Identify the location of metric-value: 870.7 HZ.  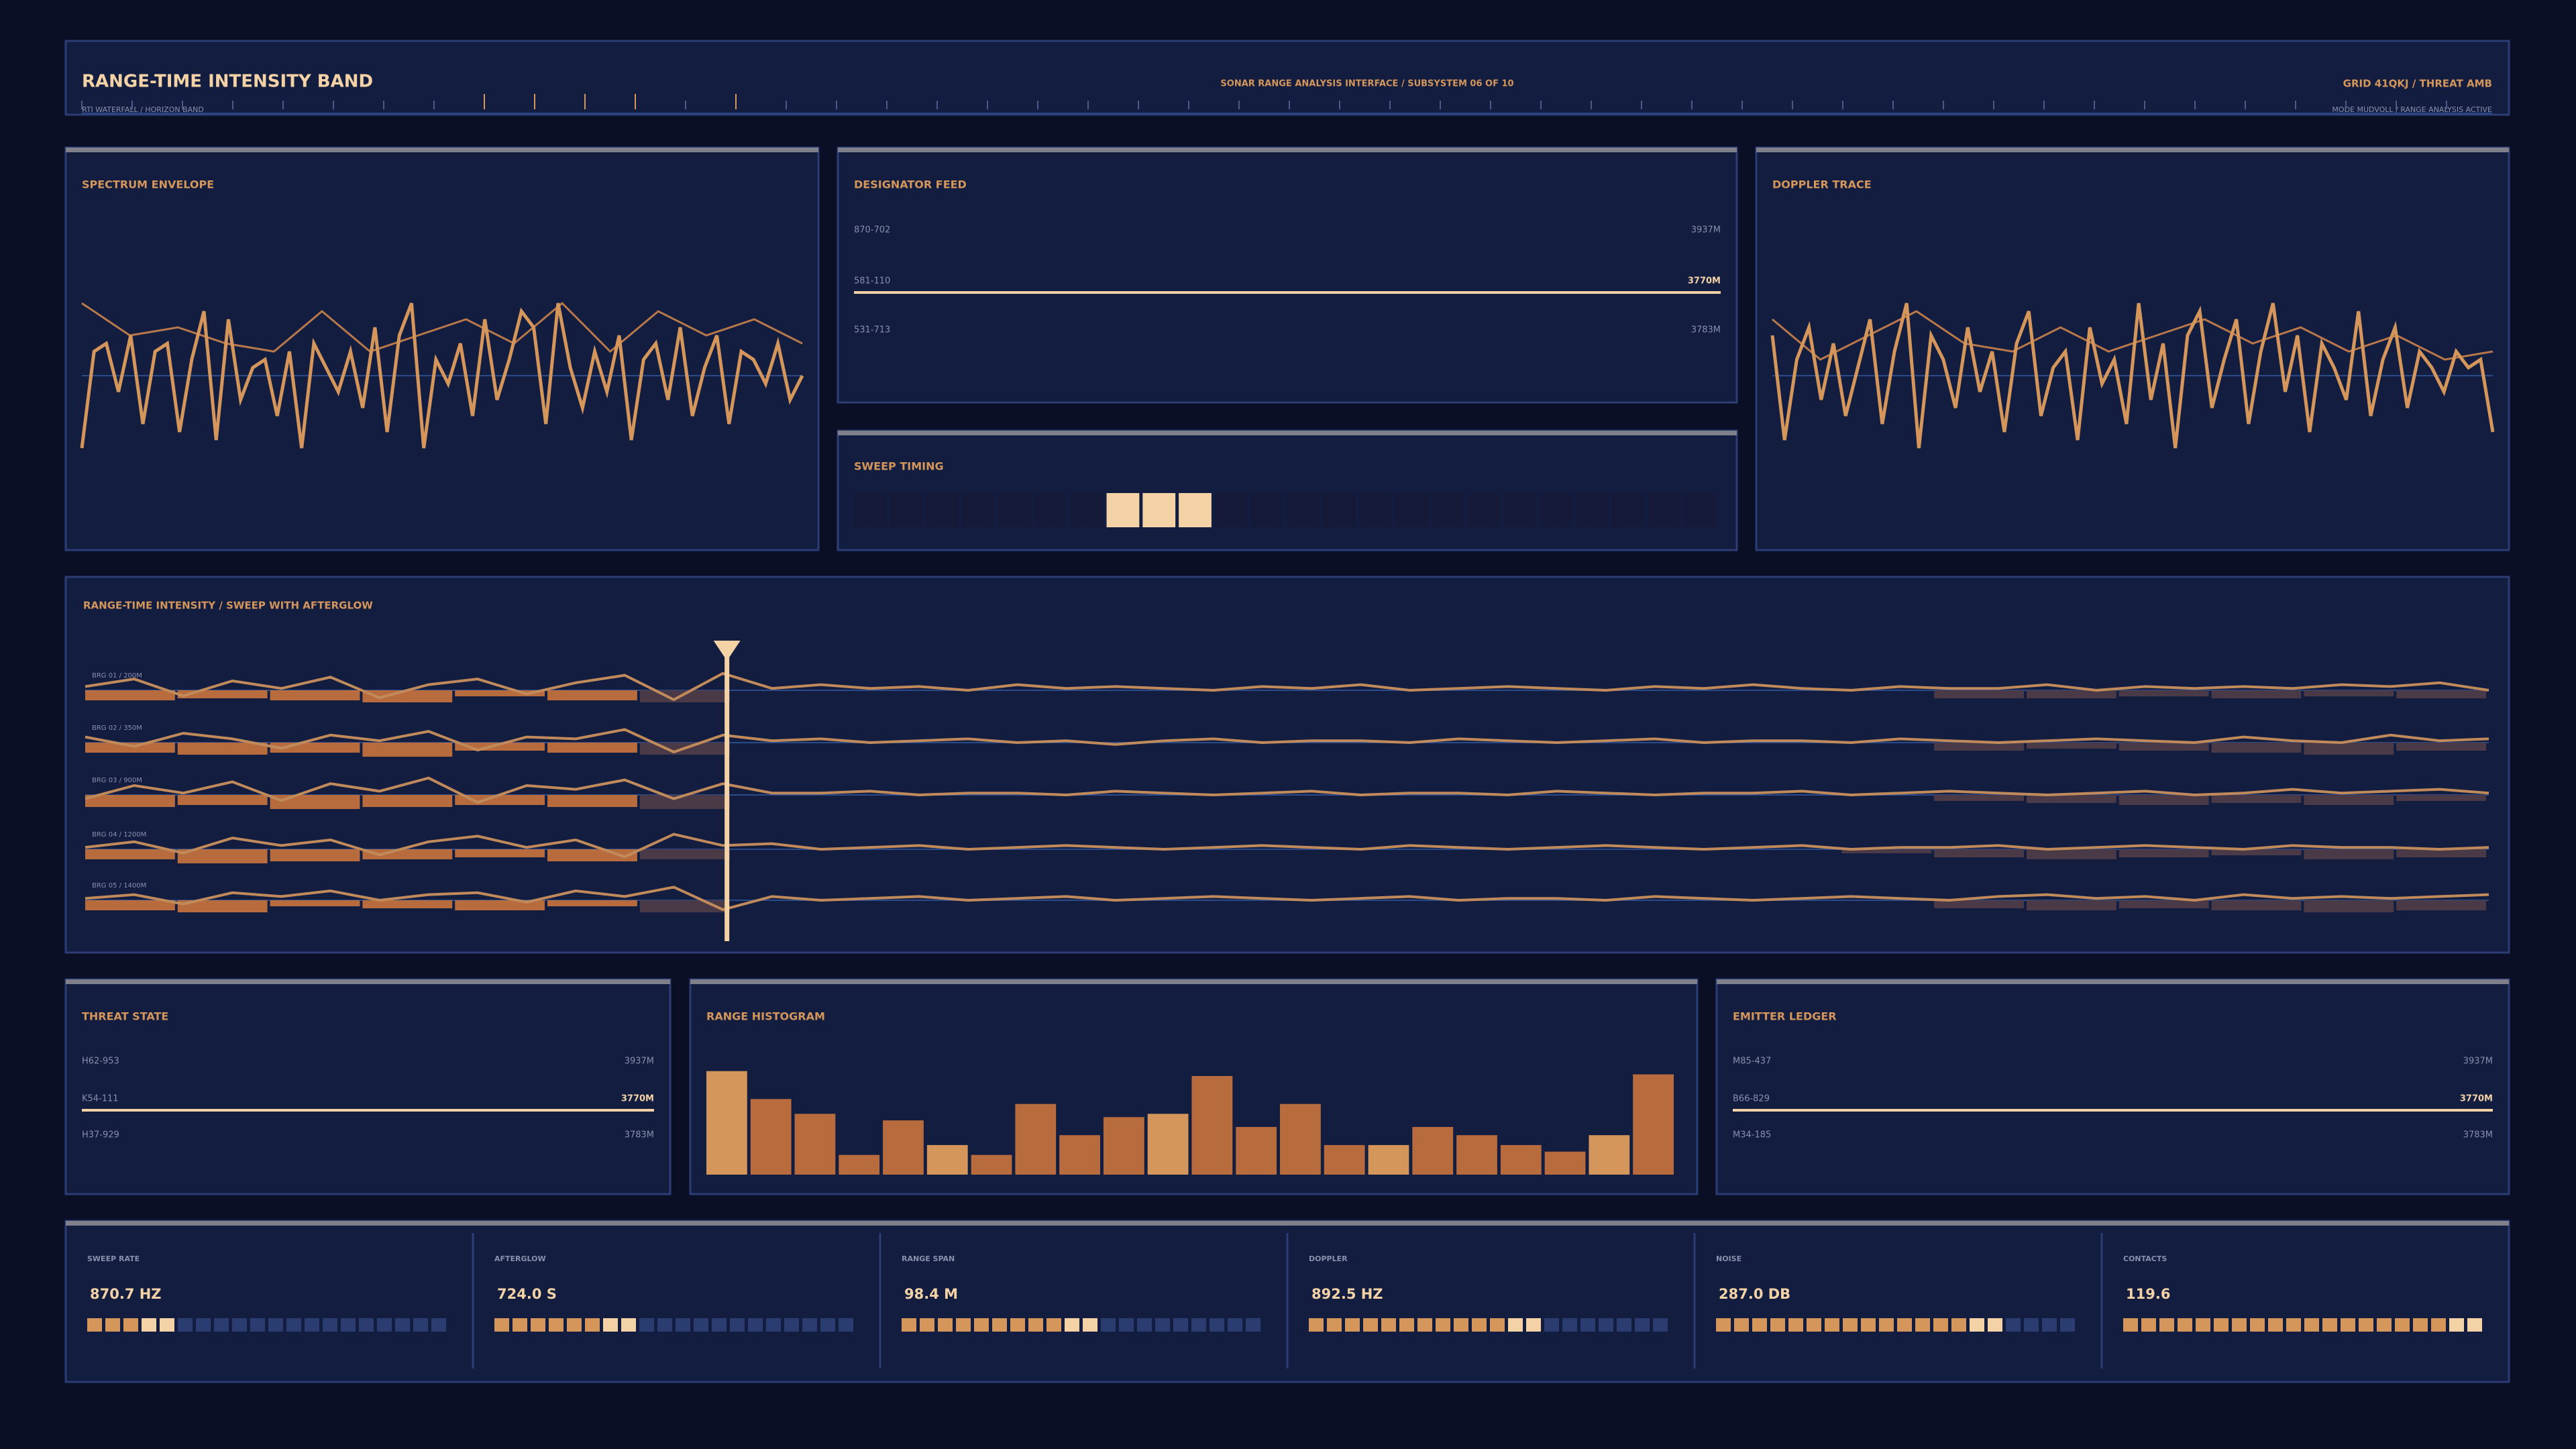
(126, 1294).